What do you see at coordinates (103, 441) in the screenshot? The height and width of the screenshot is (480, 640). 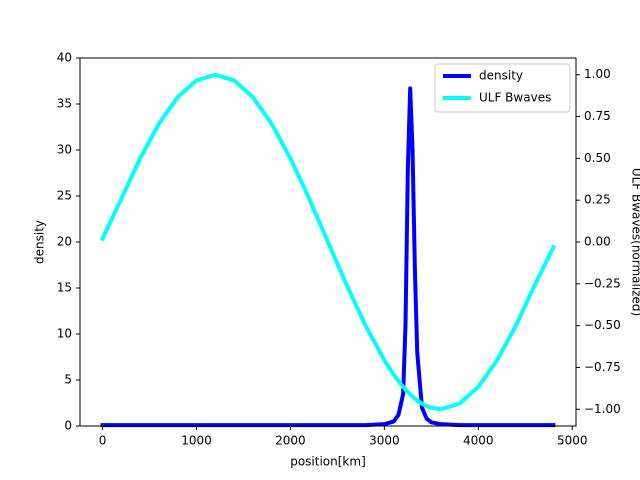 I see `x-tick-label: 0` at bounding box center [103, 441].